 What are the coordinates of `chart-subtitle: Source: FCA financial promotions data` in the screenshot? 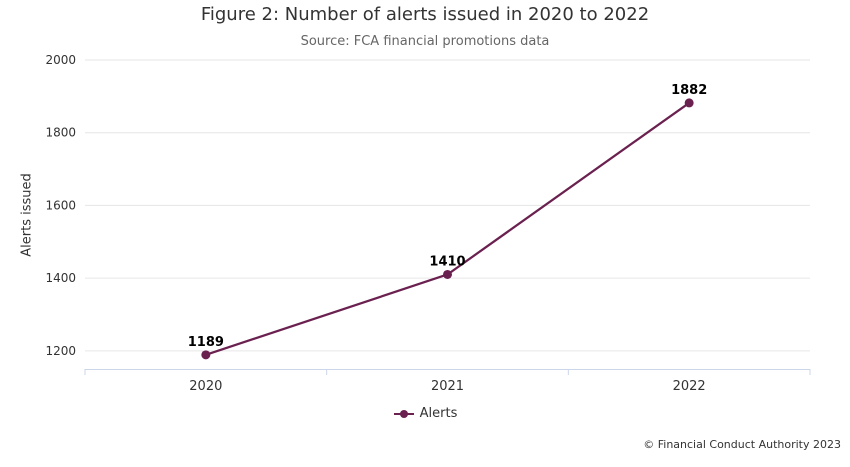 It's located at (425, 41).